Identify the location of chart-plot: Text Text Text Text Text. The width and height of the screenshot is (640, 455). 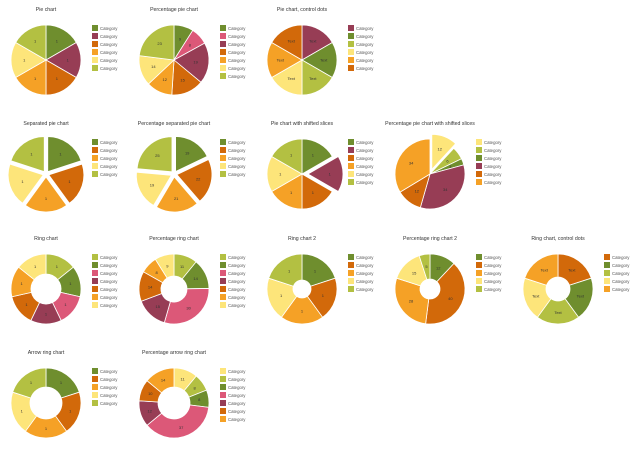
(558, 289).